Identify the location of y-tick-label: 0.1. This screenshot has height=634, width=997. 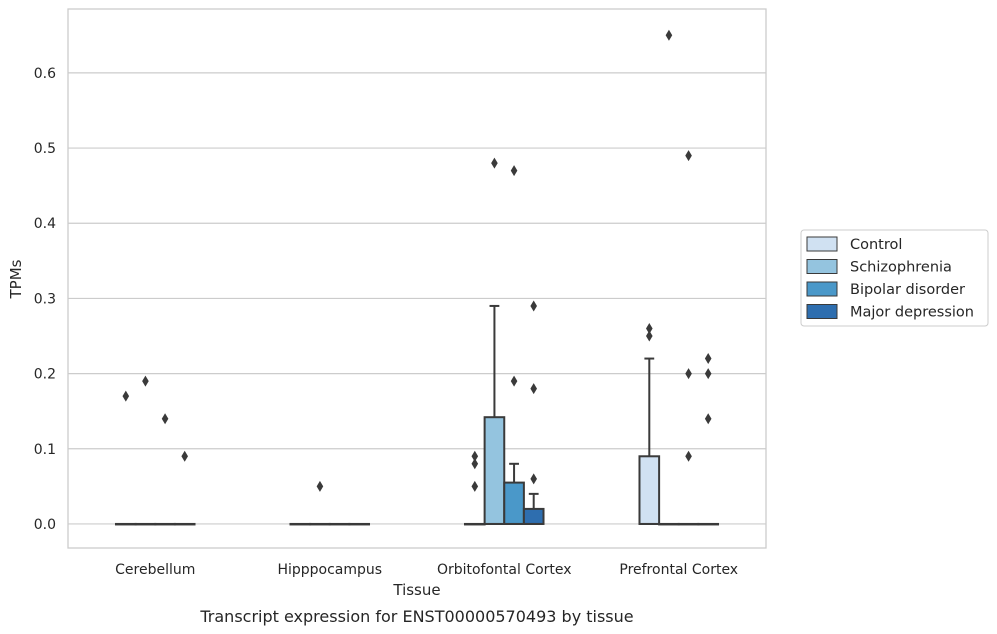
(45, 450).